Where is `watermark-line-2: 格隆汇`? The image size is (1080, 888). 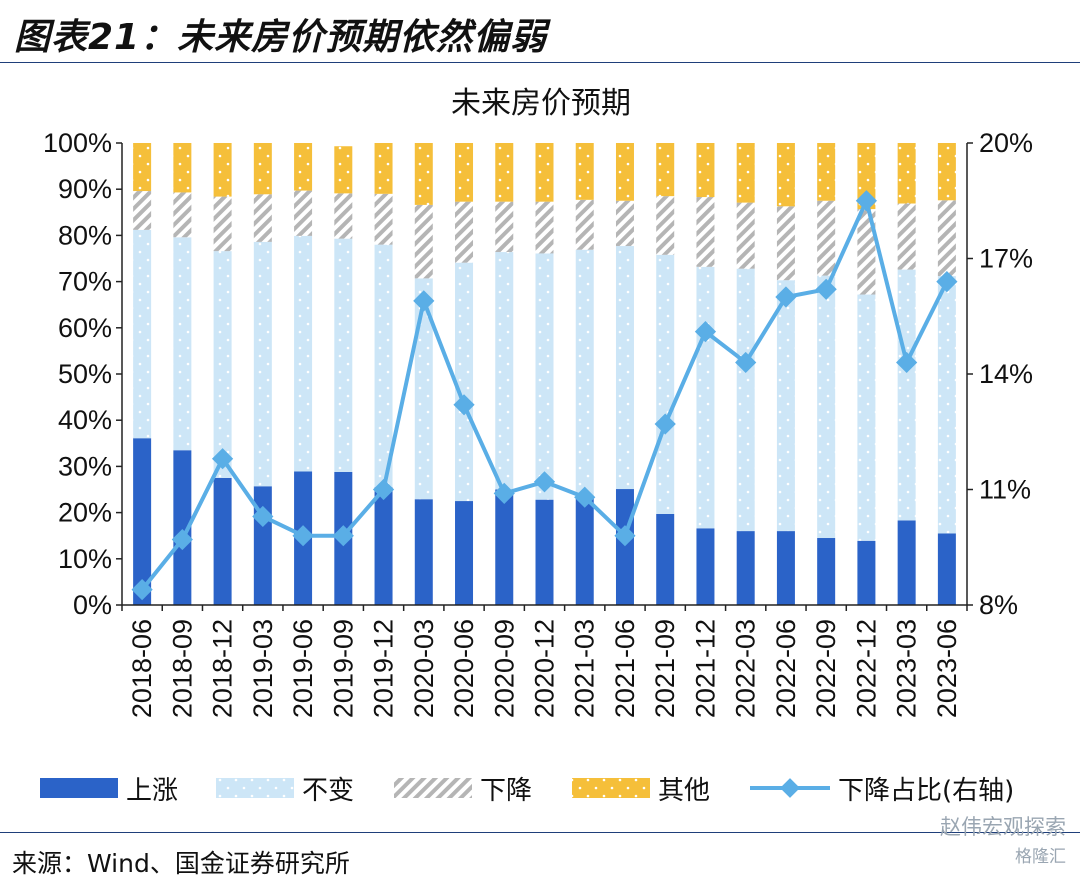
watermark-line-2: 格隆汇 is located at coordinates (1040, 857).